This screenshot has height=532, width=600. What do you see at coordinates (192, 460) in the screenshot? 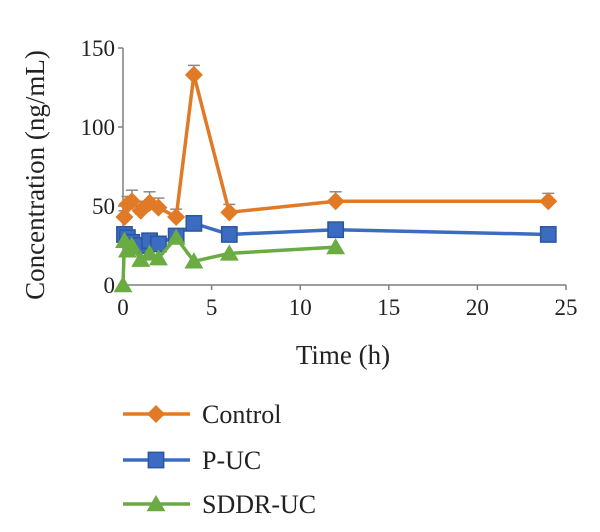
I see `legend-item-p-uc: P-UC` at bounding box center [192, 460].